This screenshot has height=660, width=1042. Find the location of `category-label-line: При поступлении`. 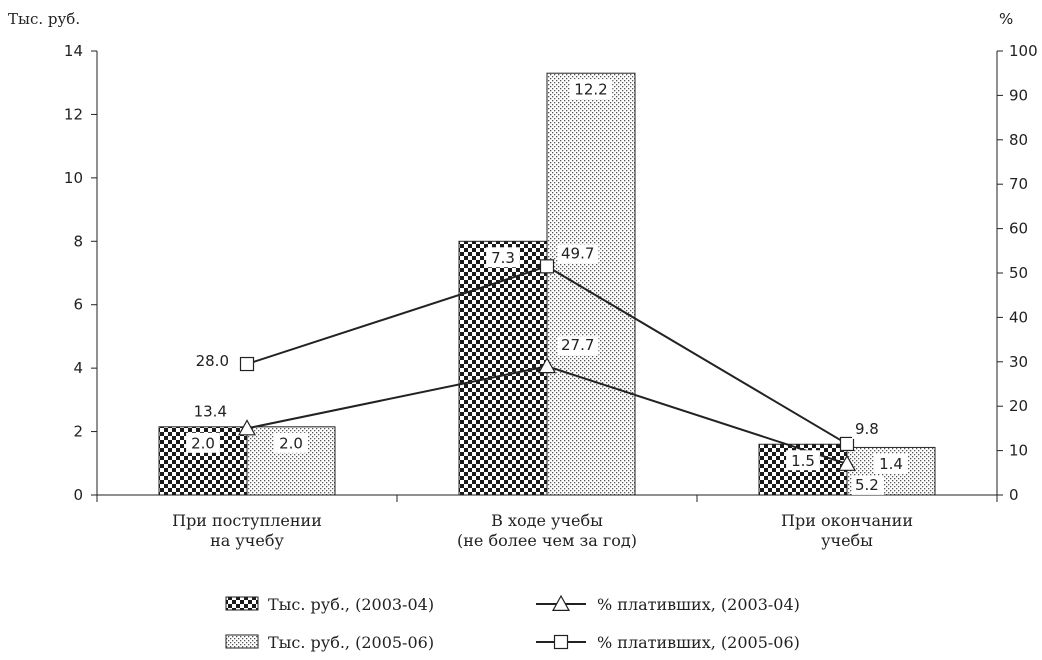

category-label-line: При поступлении is located at coordinates (247, 520).